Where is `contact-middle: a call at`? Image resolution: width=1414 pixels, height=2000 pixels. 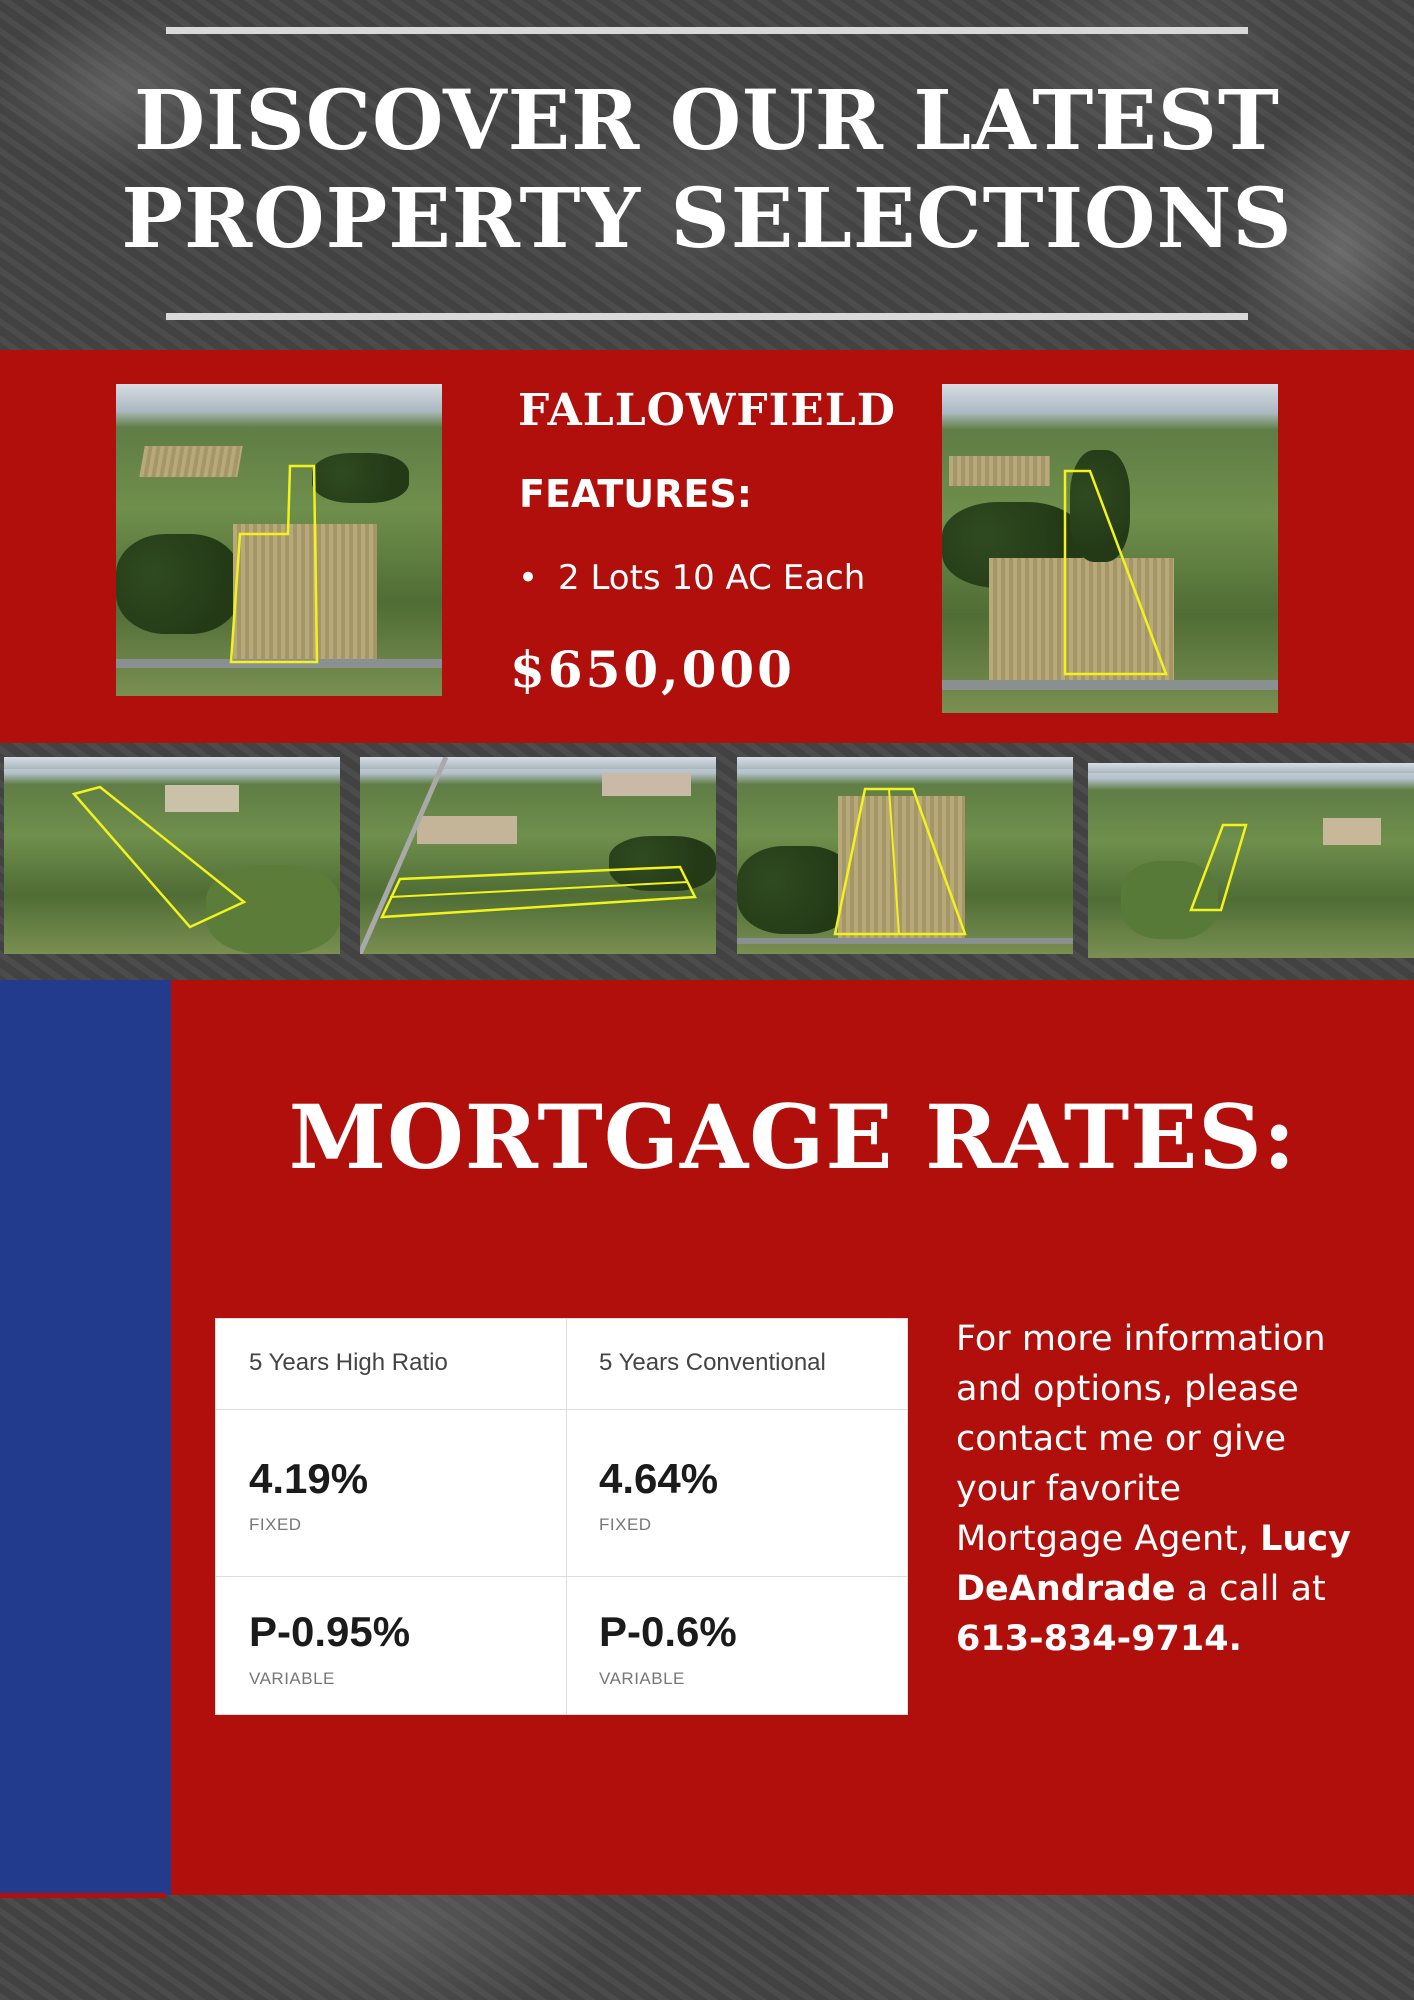
contact-middle: a call at is located at coordinates (1250, 1589).